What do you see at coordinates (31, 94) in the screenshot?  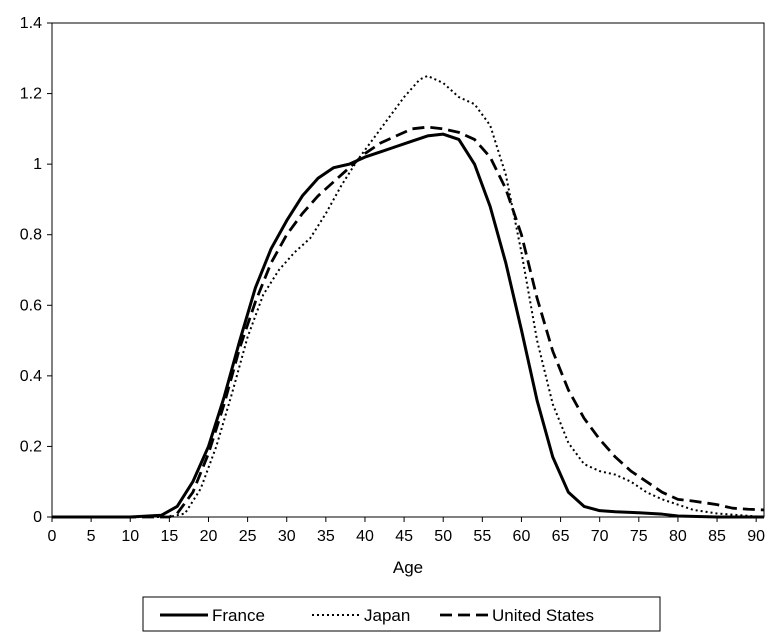 I see `y-tick-label: 1.2` at bounding box center [31, 94].